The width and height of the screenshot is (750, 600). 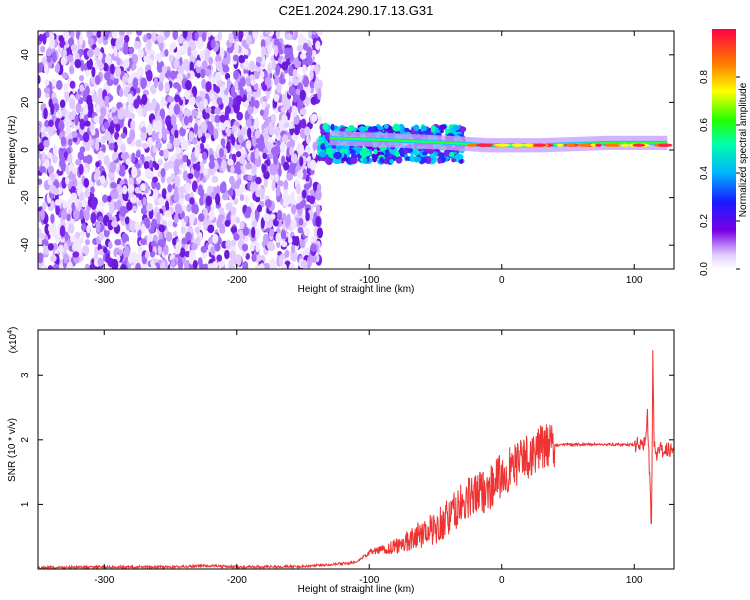 What do you see at coordinates (25, 55) in the screenshot?
I see `y-tick-label: 40` at bounding box center [25, 55].